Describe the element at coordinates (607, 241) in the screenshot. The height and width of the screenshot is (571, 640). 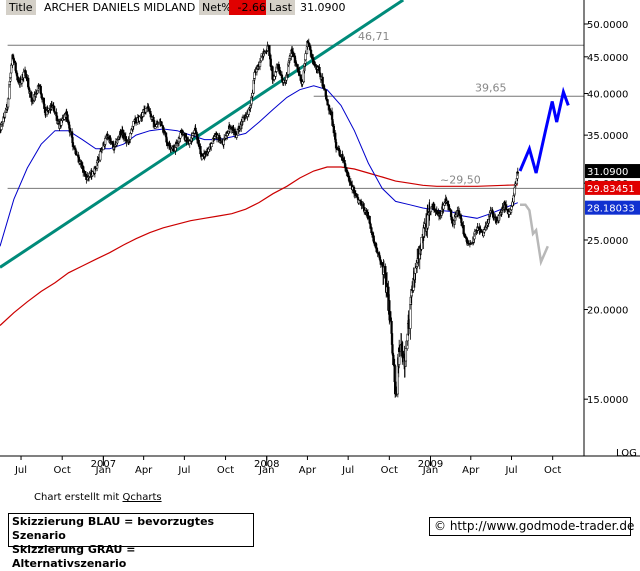
I see `y-tick-label: 25.0000` at that location.